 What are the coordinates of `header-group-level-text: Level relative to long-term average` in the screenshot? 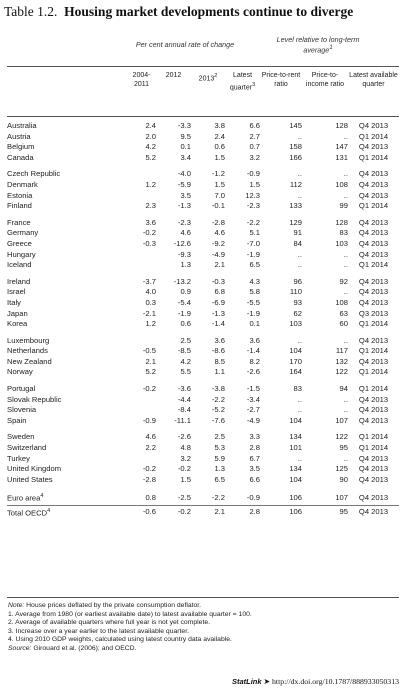 It's located at (318, 45).